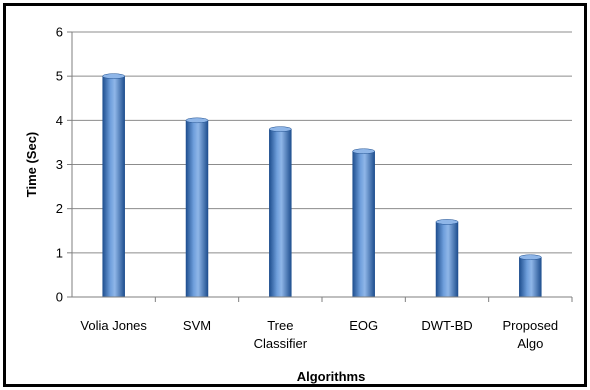  Describe the element at coordinates (281, 343) in the screenshot. I see `category-label: Classifier` at that location.